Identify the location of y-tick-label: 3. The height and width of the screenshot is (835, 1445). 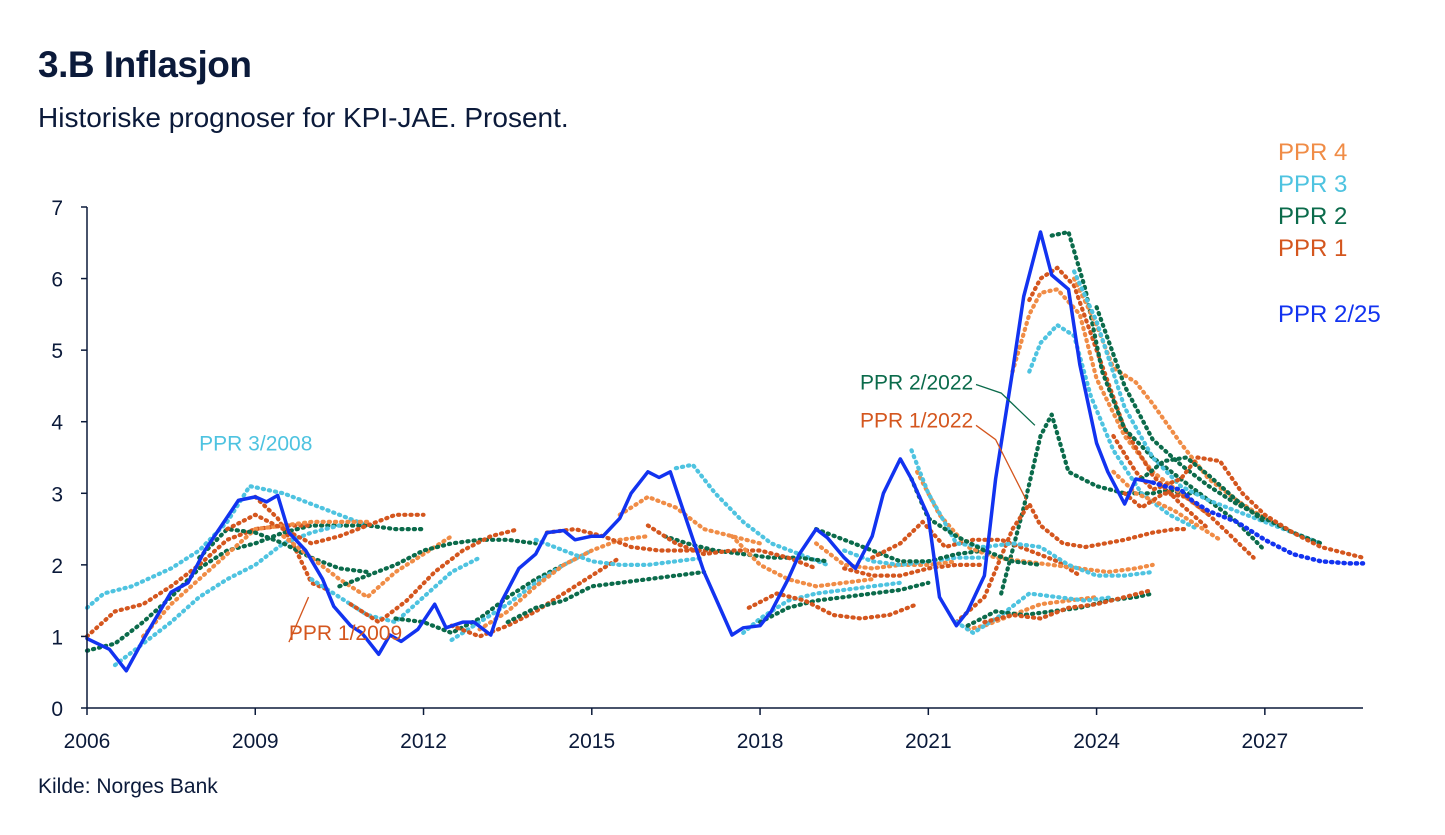
(57, 494).